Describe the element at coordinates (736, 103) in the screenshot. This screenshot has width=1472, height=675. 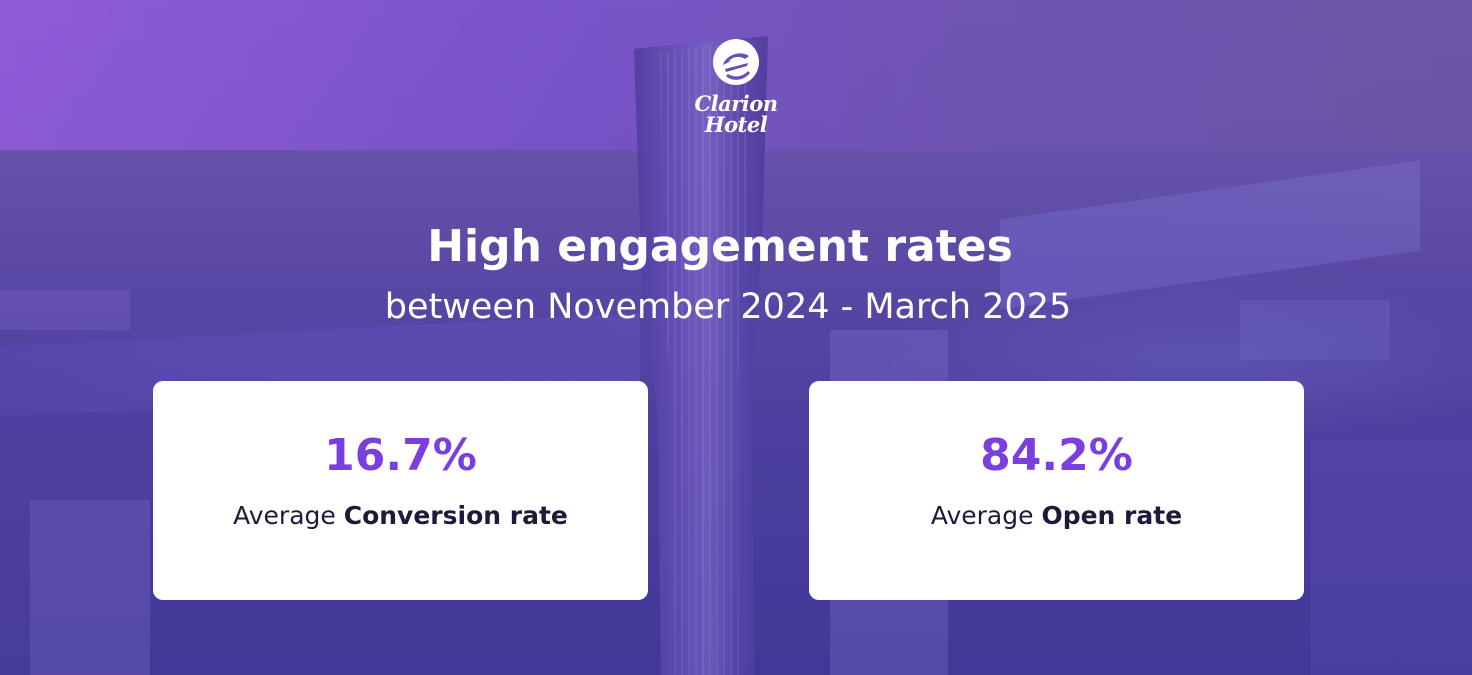
I see `logo-text-line1: Clarion` at that location.